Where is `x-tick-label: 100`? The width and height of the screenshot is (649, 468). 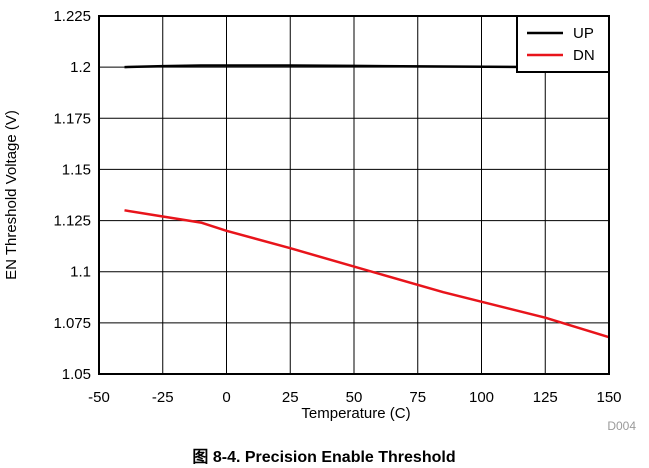 x-tick-label: 100 is located at coordinates (481, 397).